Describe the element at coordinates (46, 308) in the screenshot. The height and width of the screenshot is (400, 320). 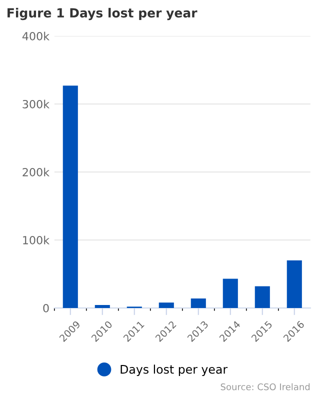
I see `y-tick-label: 0` at that location.